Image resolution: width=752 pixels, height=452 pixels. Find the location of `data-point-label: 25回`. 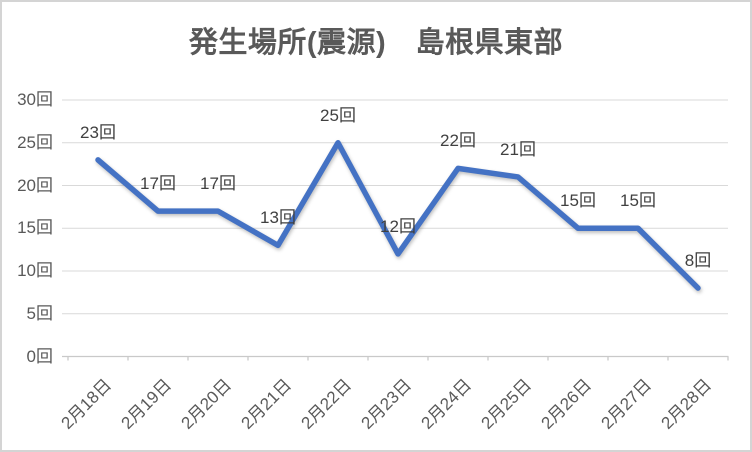

data-point-label: 25回 is located at coordinates (338, 115).